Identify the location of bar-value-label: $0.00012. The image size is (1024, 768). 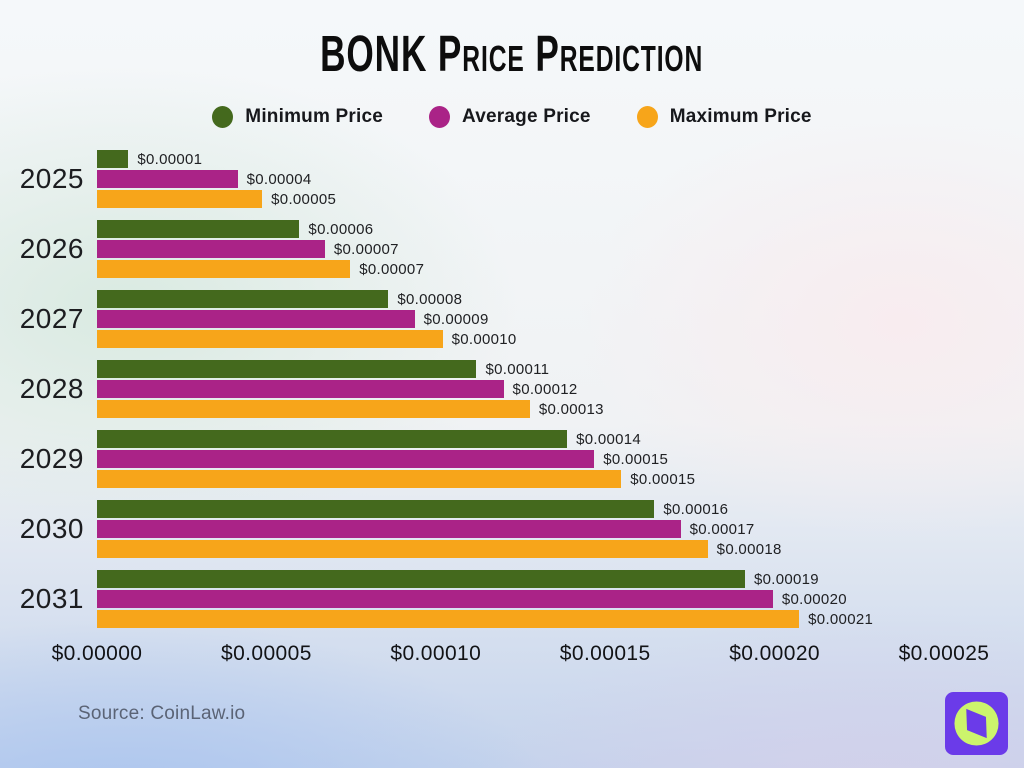
(545, 389).